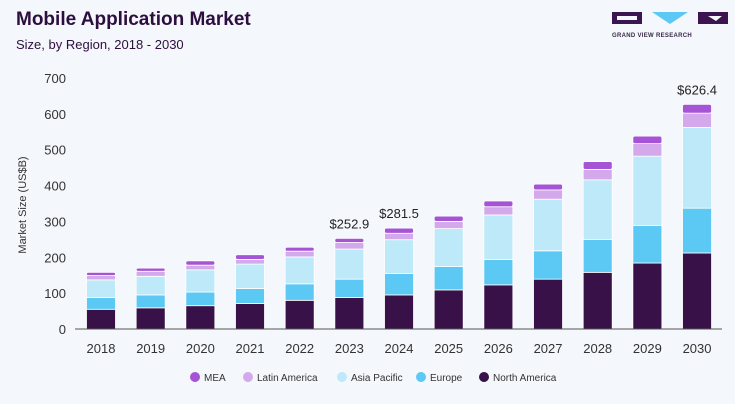 This screenshot has height=404, width=735. What do you see at coordinates (55, 257) in the screenshot?
I see `y-tick-label: 200` at bounding box center [55, 257].